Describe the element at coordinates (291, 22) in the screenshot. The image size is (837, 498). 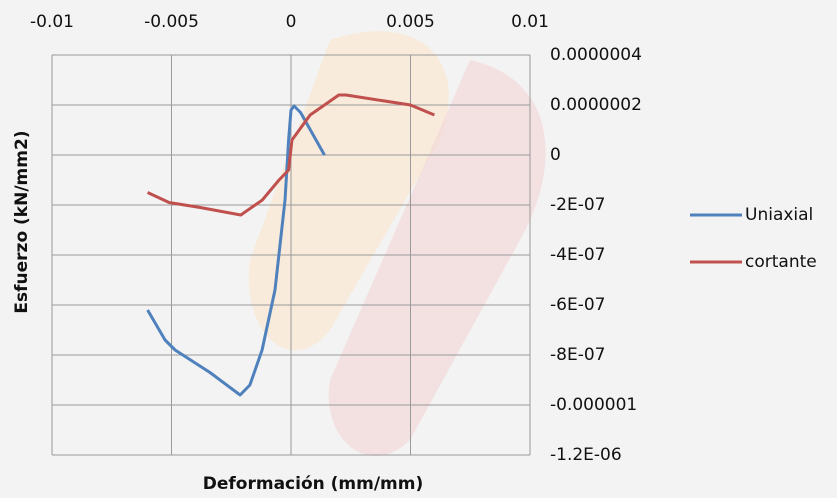
I see `x-tick-label: 0` at that location.